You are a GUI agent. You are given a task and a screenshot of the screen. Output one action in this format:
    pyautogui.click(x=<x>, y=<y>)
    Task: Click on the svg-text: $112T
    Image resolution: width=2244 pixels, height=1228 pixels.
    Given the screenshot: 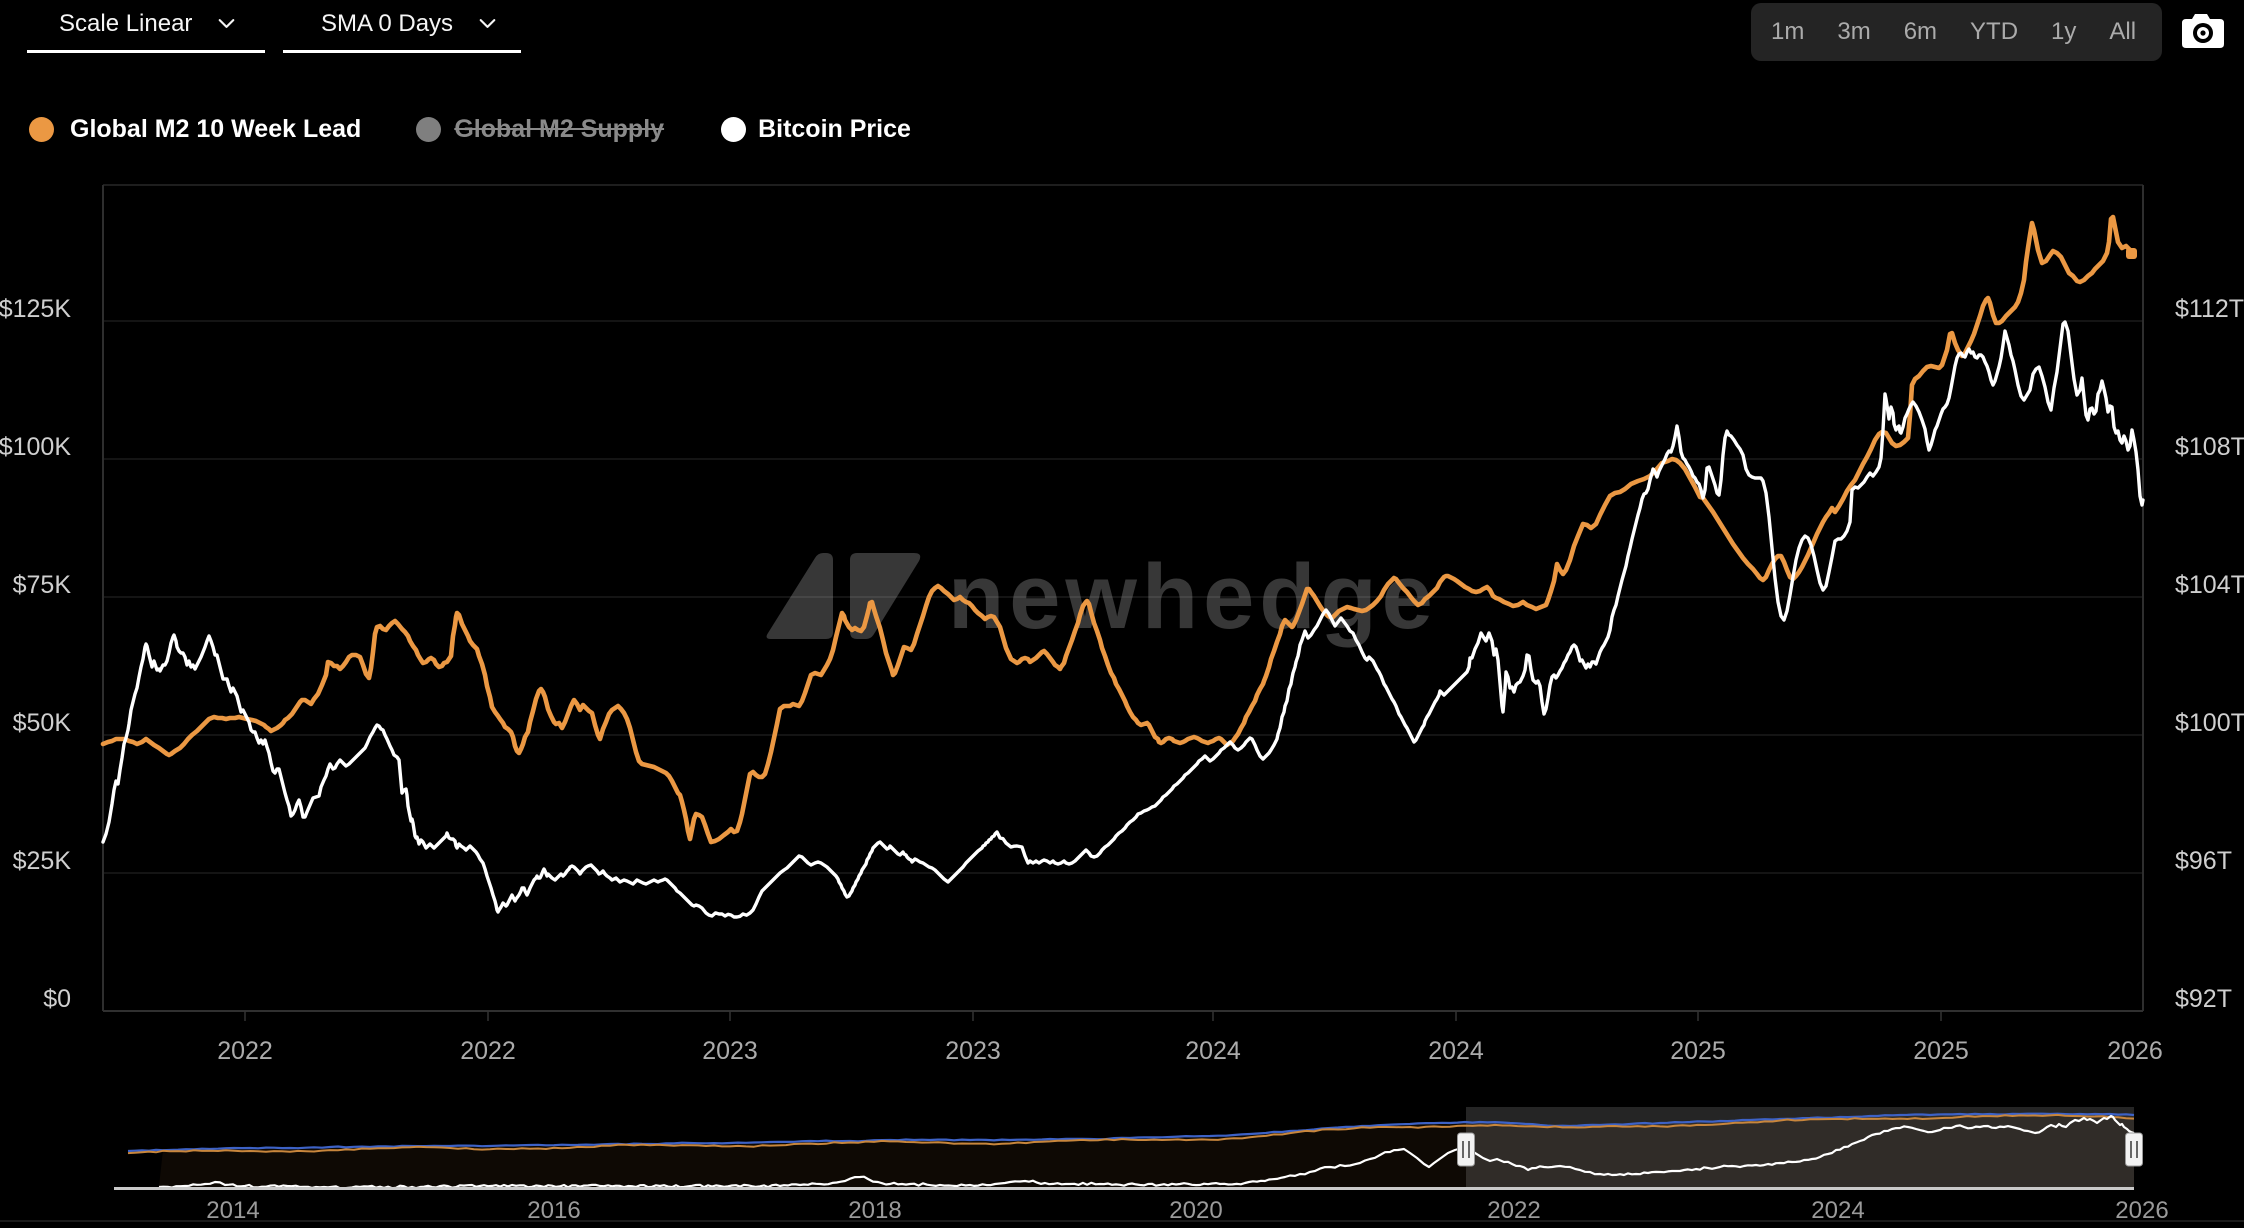 What is the action you would take?
    pyautogui.click(x=2209, y=309)
    